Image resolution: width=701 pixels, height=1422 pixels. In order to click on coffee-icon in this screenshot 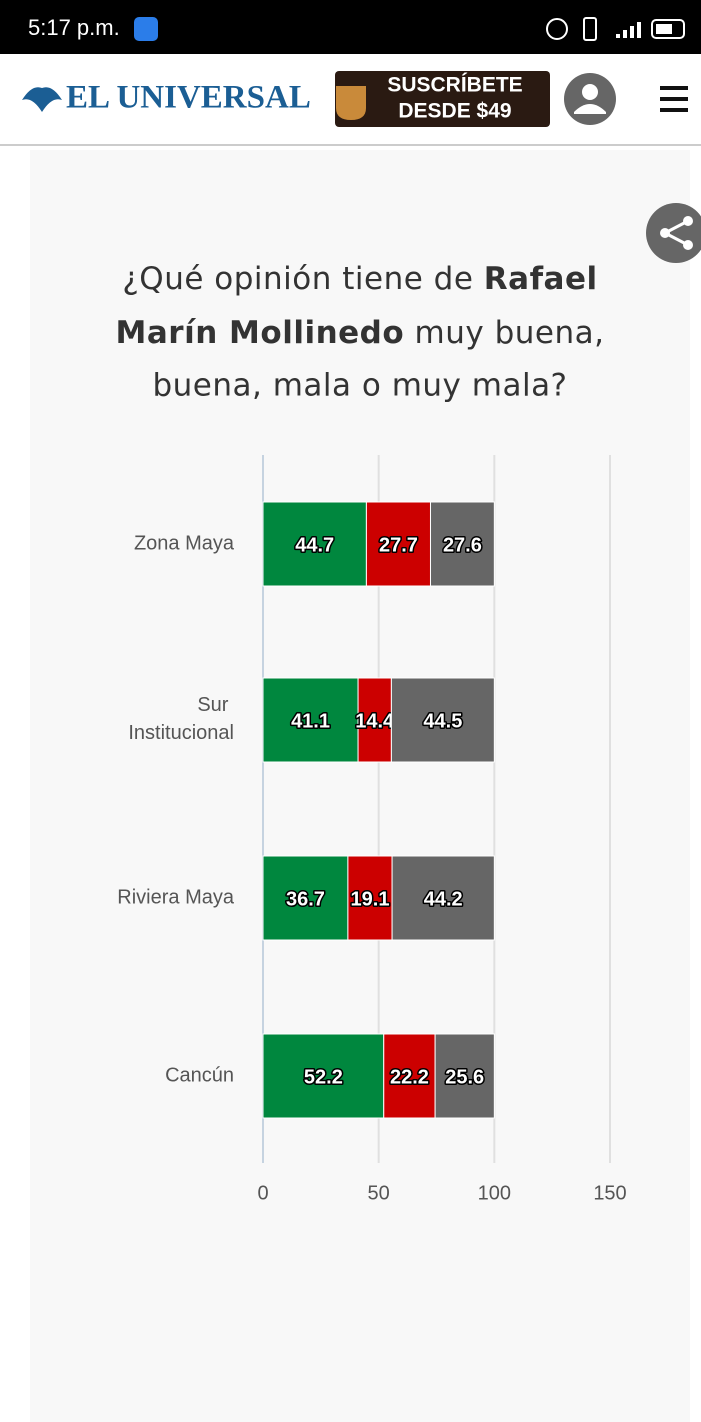, I will do `click(351, 103)`.